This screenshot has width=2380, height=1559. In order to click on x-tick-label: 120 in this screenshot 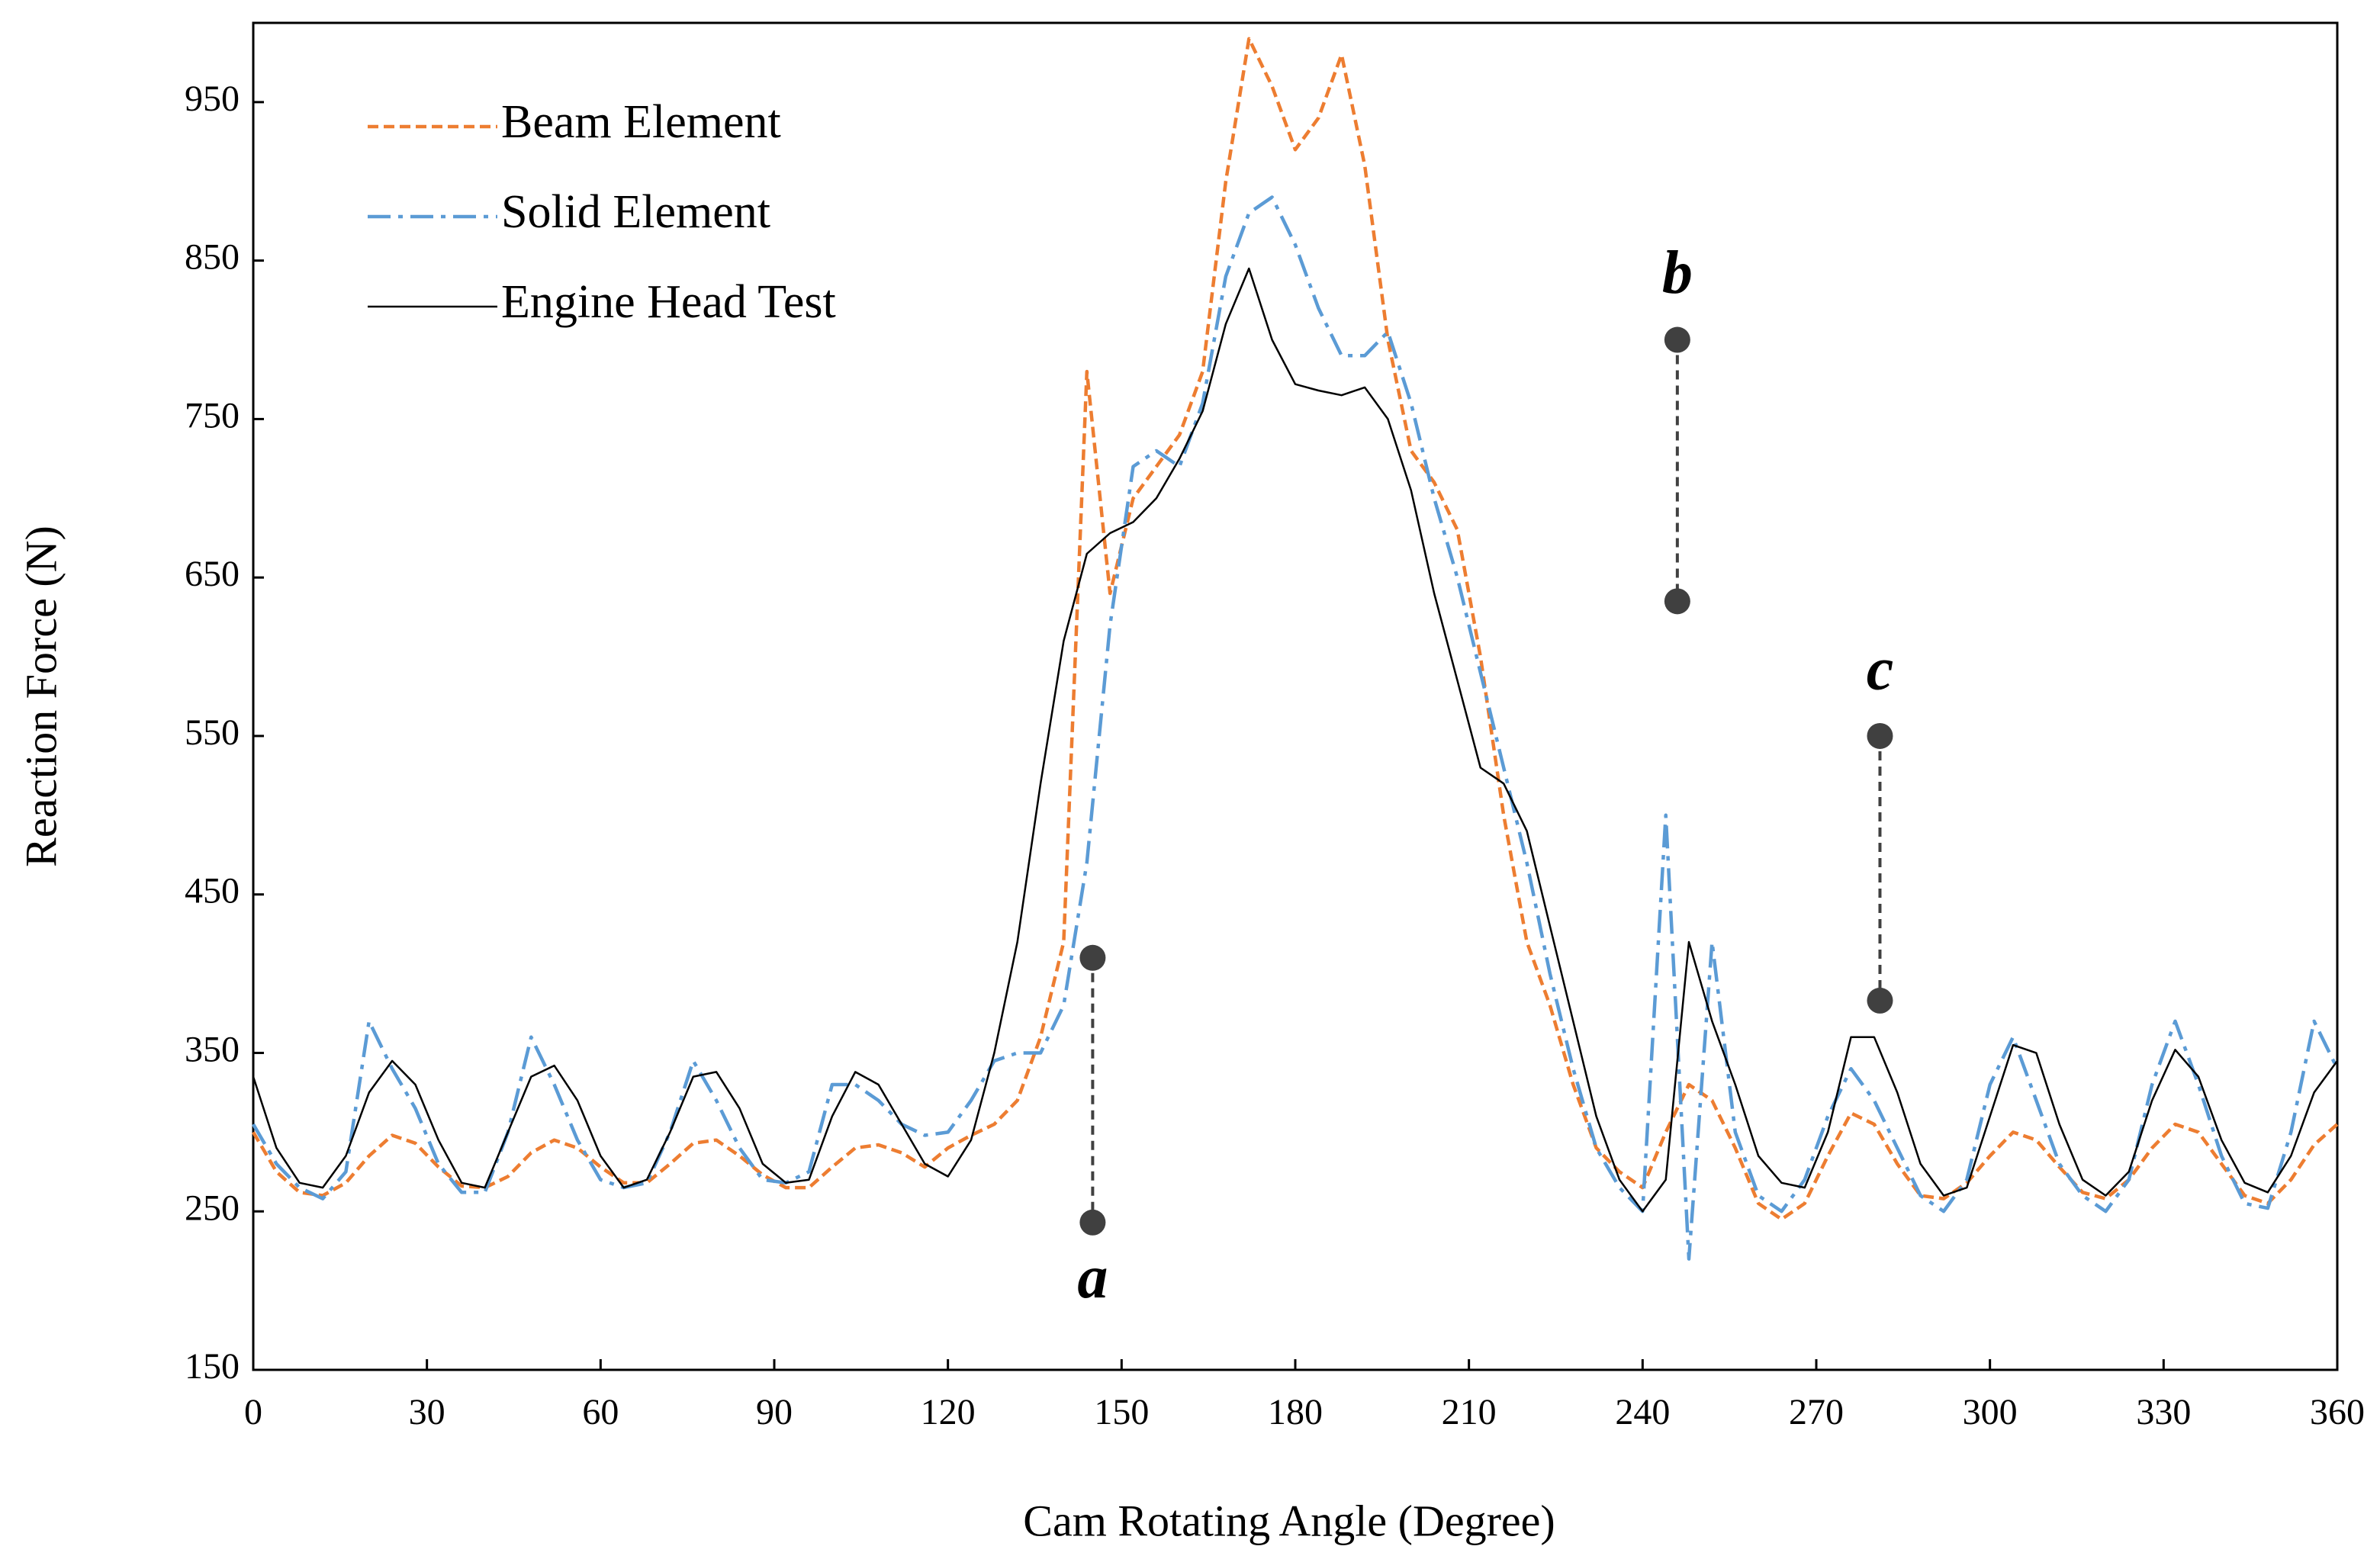, I will do `click(948, 1412)`.